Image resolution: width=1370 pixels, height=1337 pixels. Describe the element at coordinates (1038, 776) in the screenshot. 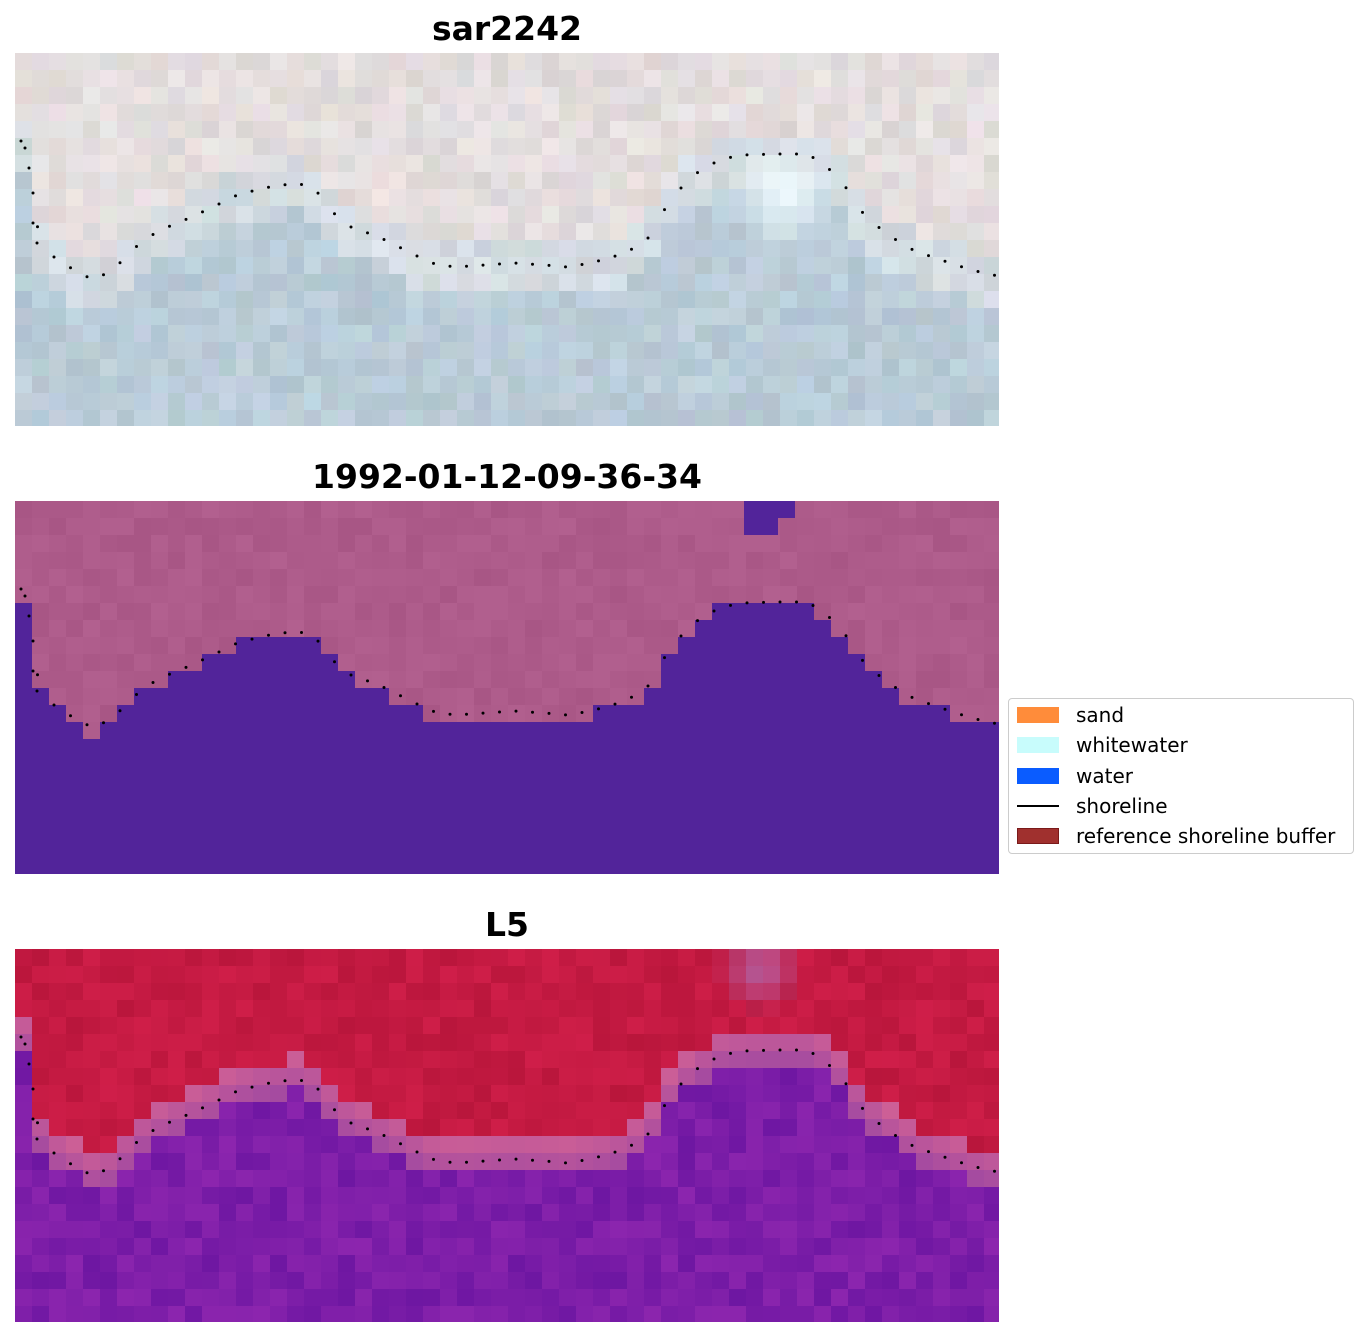

I see `water-swatch` at that location.